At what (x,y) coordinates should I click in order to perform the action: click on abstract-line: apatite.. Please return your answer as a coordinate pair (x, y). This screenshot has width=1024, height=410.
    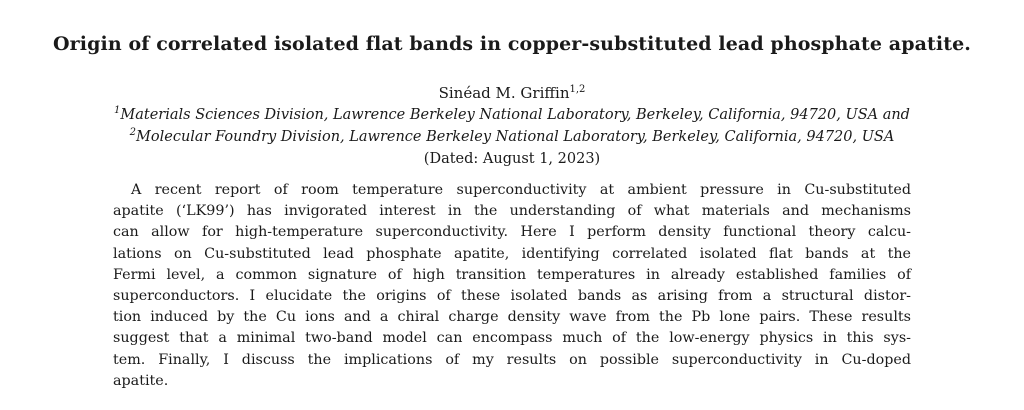
    Looking at the image, I should click on (141, 380).